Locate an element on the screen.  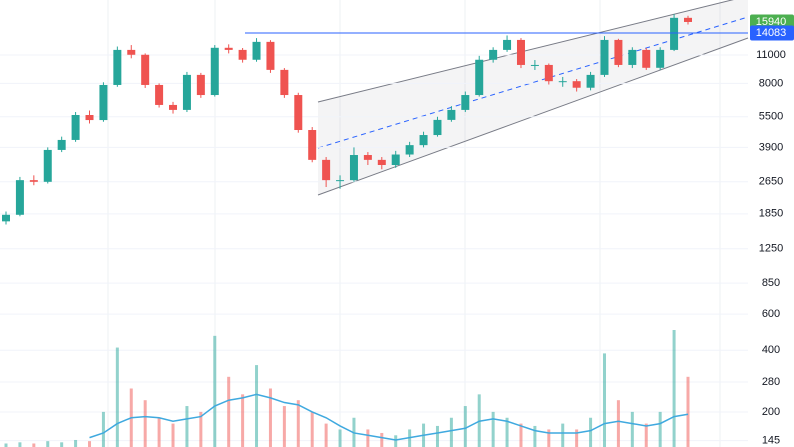
y-tick-label: 280 is located at coordinates (771, 382).